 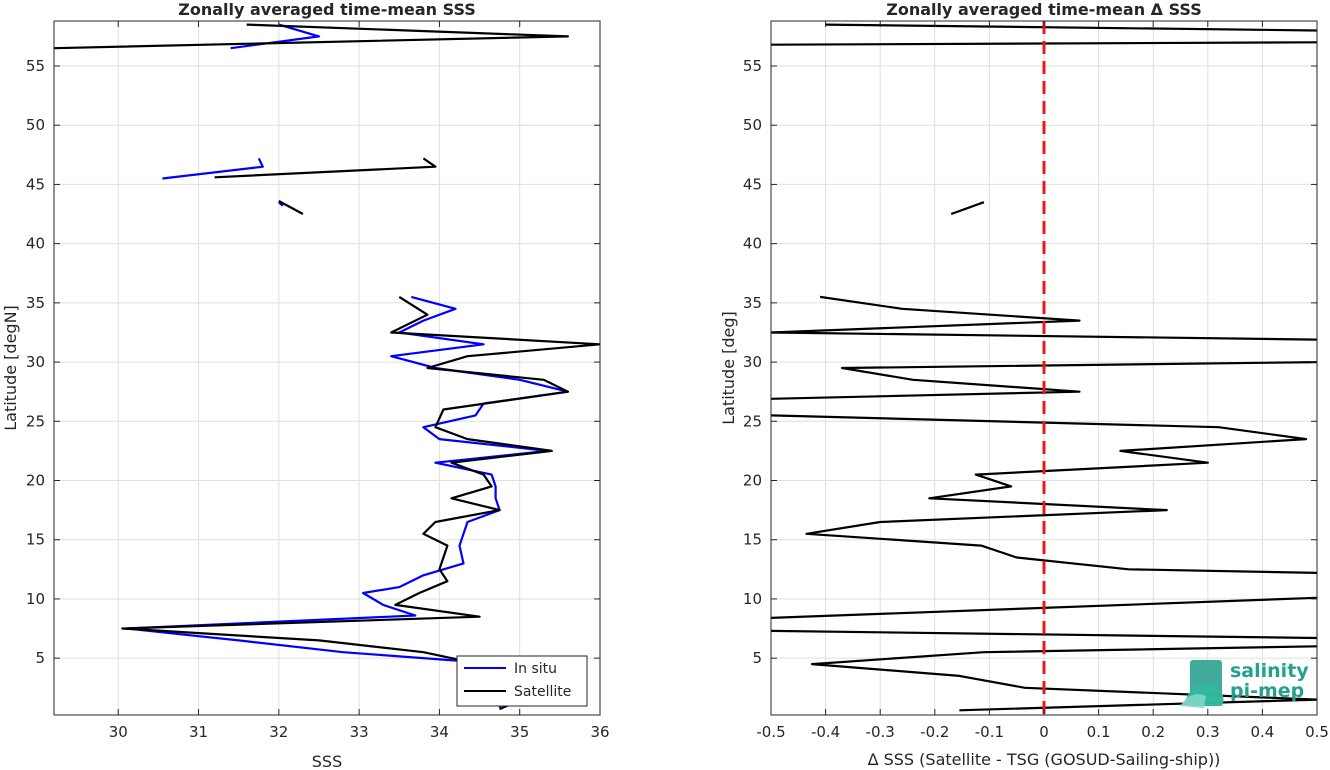 What do you see at coordinates (1153, 732) in the screenshot?
I see `x-tick-label-delta: 0.2` at bounding box center [1153, 732].